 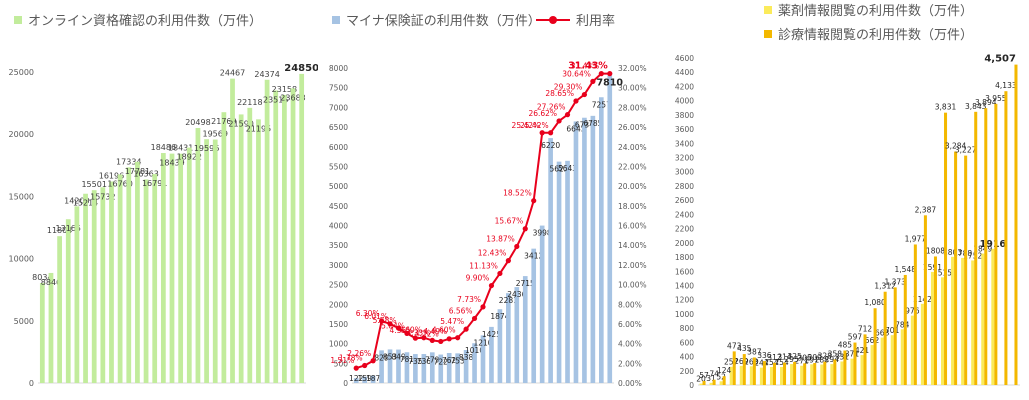 I want to click on y2-tick-label: 2.00%, so click(x=630, y=363).